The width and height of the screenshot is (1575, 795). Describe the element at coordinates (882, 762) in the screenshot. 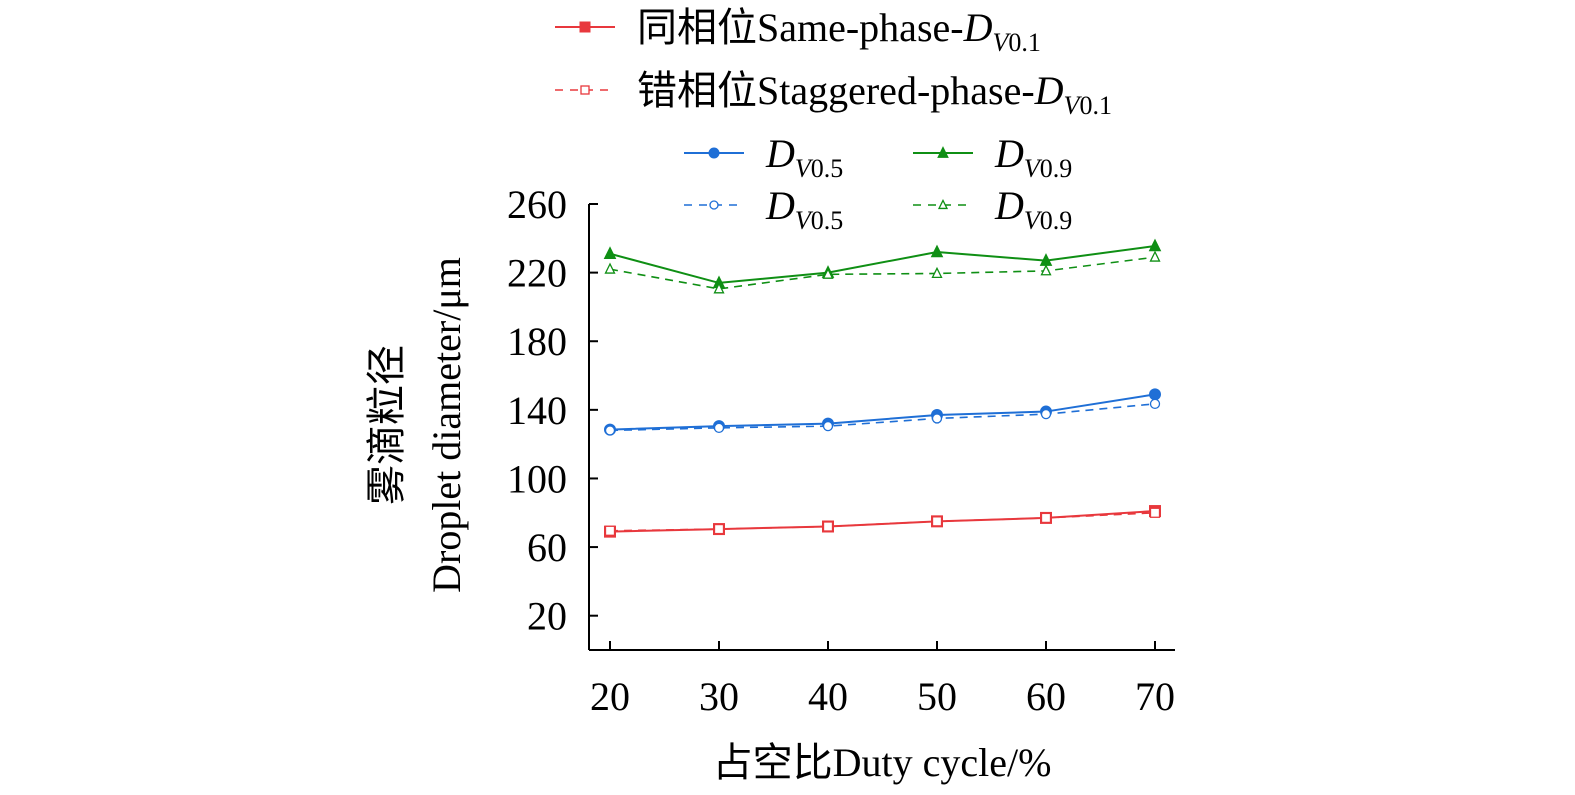

I see `x-axis-title: 占空比Duty cycle/%` at that location.